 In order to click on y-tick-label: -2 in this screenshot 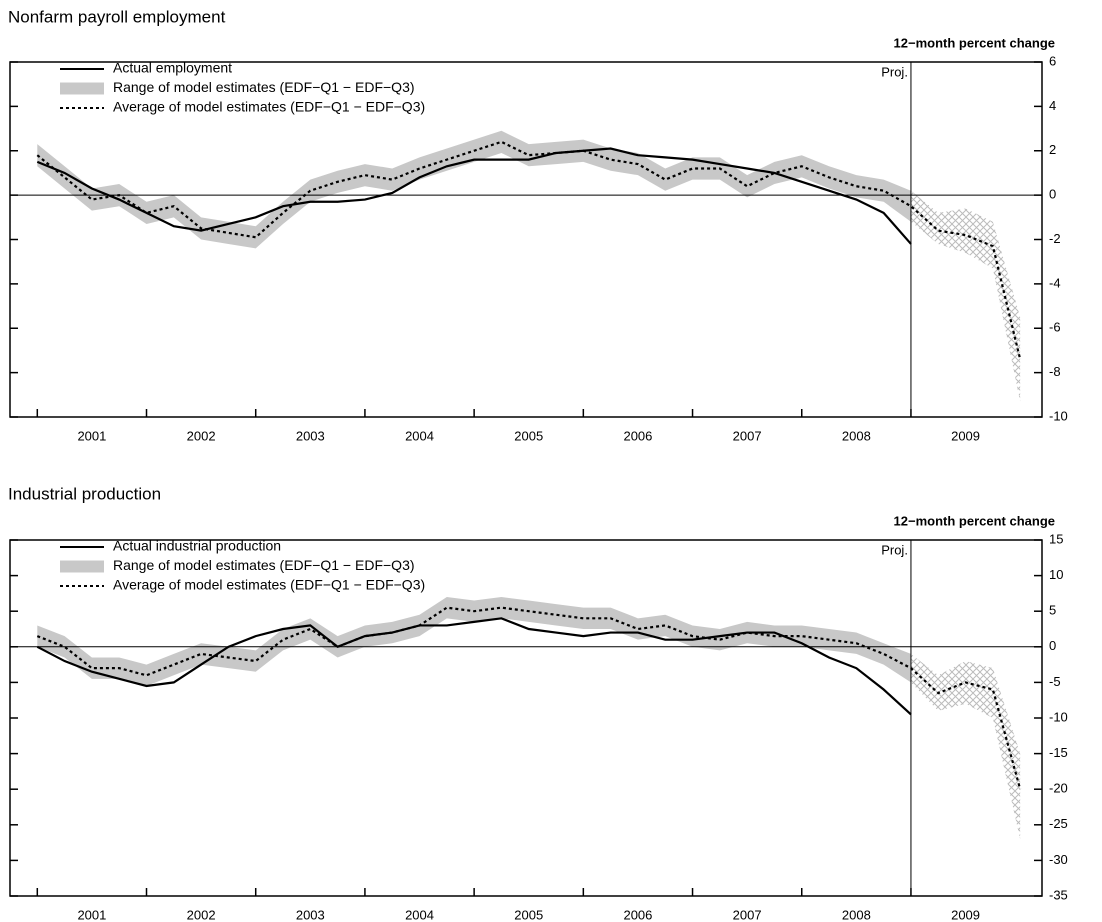, I will do `click(1055, 238)`.